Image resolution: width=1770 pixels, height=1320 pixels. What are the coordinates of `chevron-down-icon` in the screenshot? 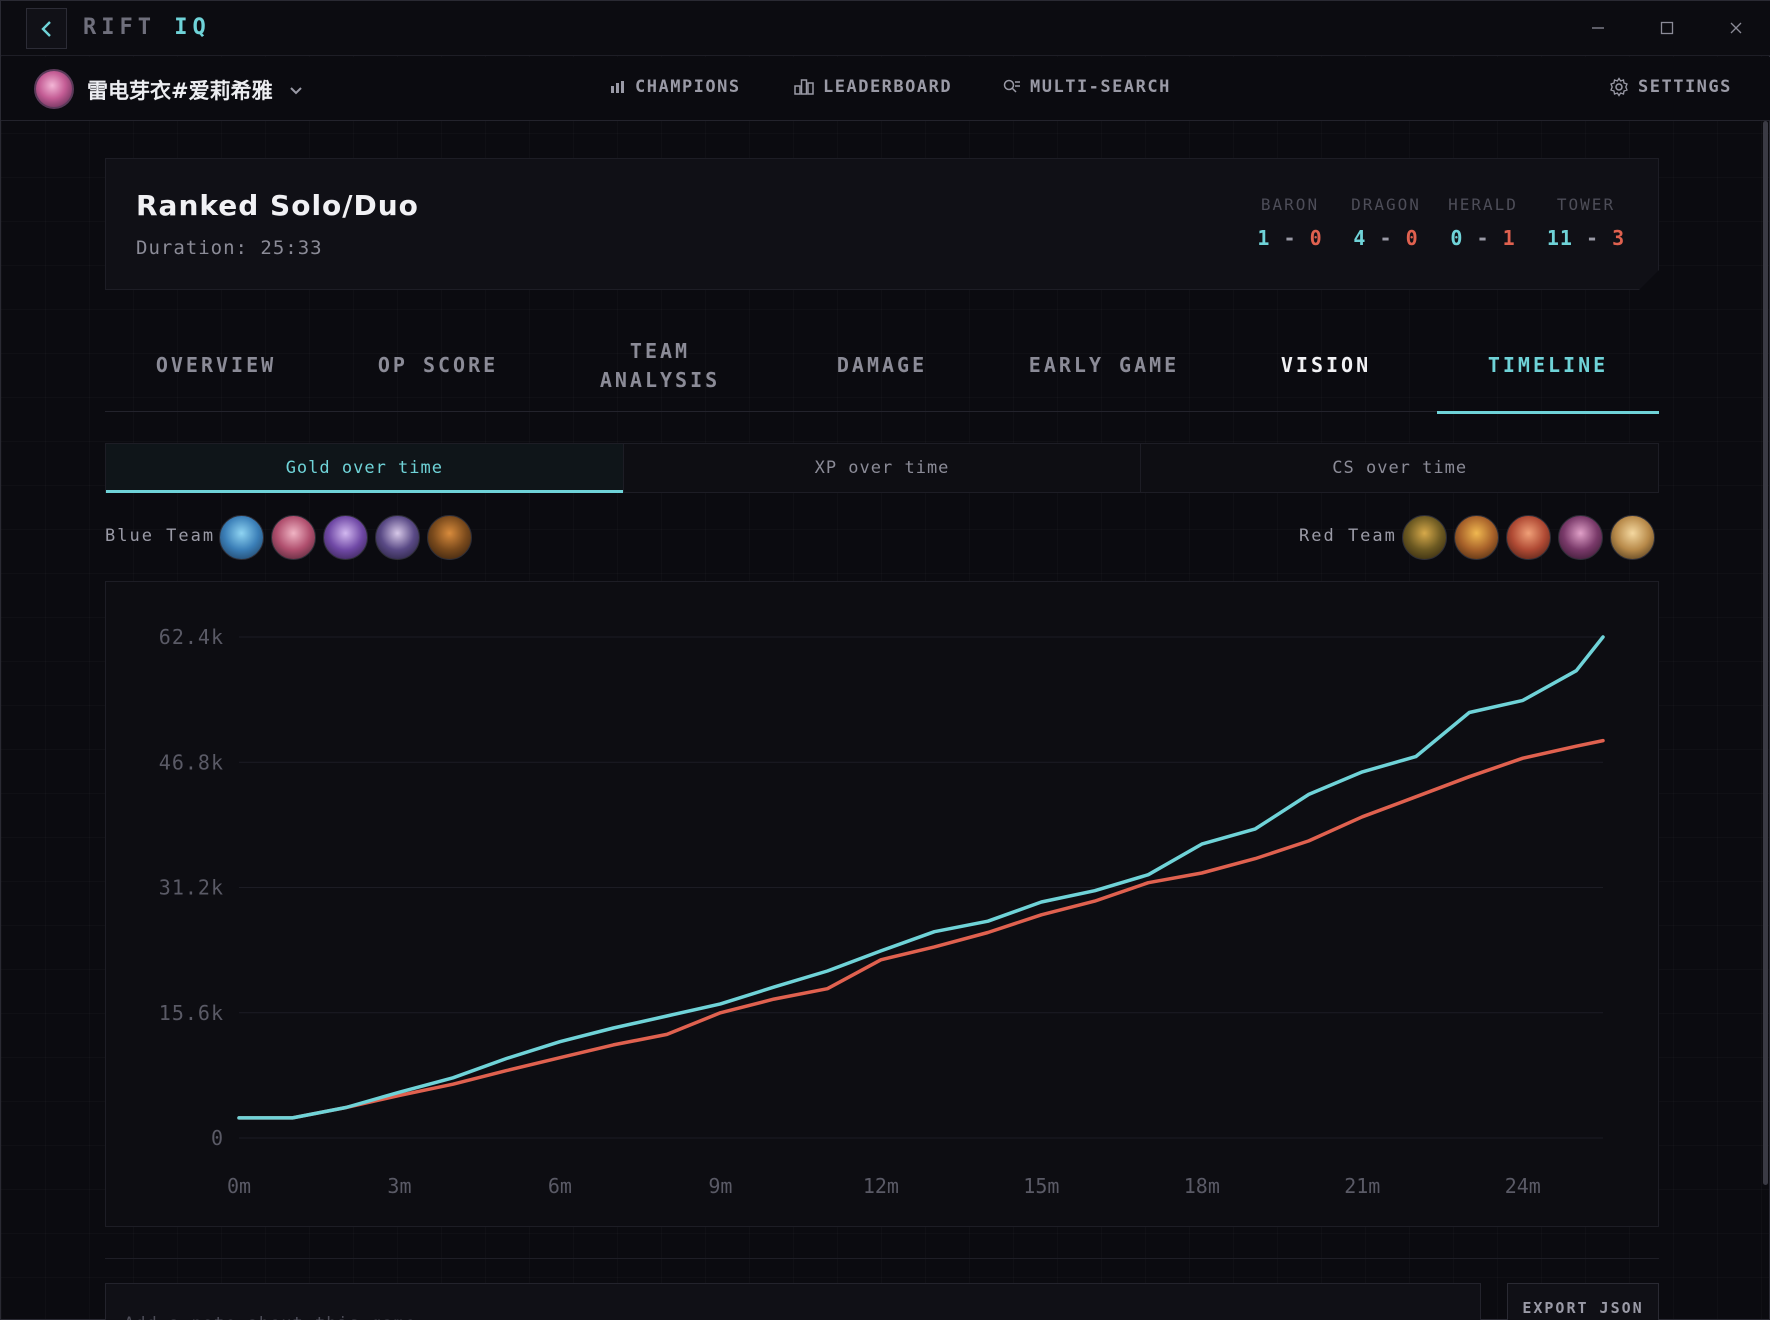 It's located at (296, 91).